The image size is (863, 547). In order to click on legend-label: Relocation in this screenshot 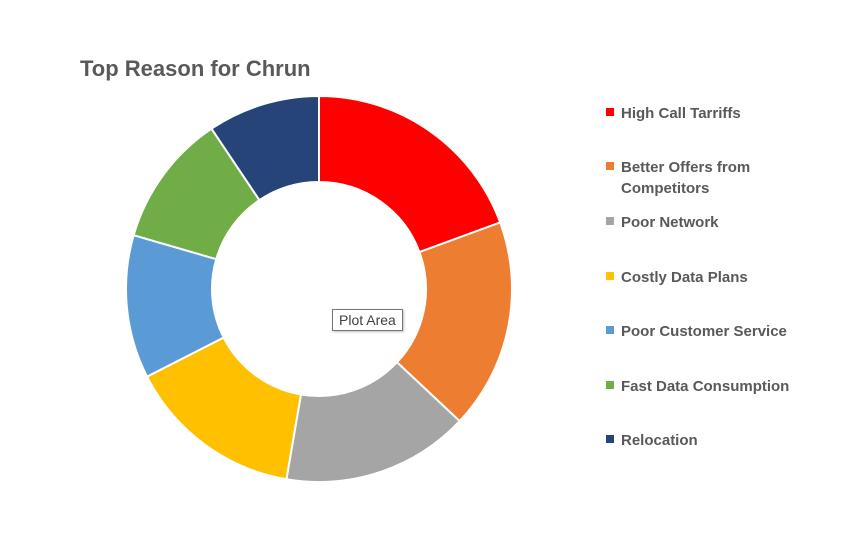, I will do `click(659, 440)`.